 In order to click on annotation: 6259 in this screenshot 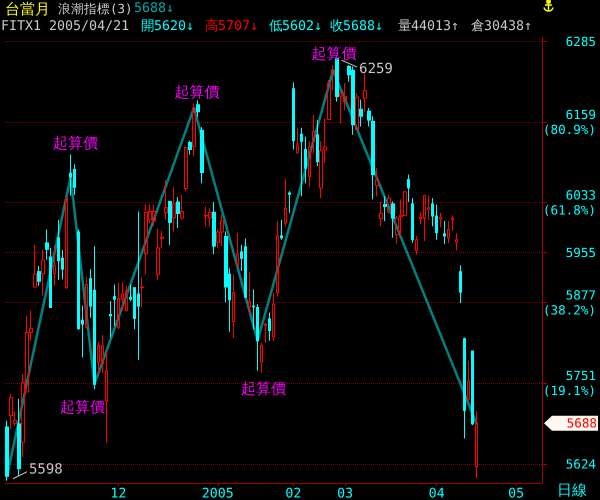, I will do `click(376, 69)`.